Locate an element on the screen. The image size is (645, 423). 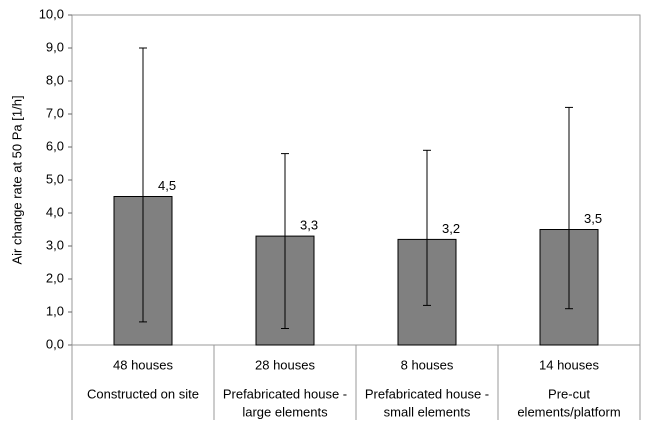
sample-size-label: 28 houses is located at coordinates (285, 364).